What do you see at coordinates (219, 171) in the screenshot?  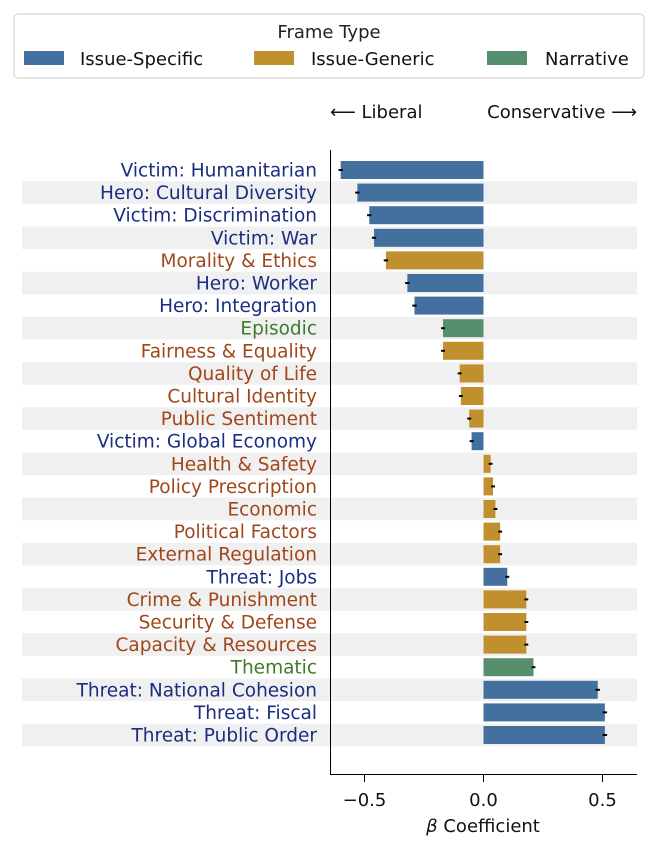 I see `category-label-victim-humanitarian: Victim: Humanitarian` at bounding box center [219, 171].